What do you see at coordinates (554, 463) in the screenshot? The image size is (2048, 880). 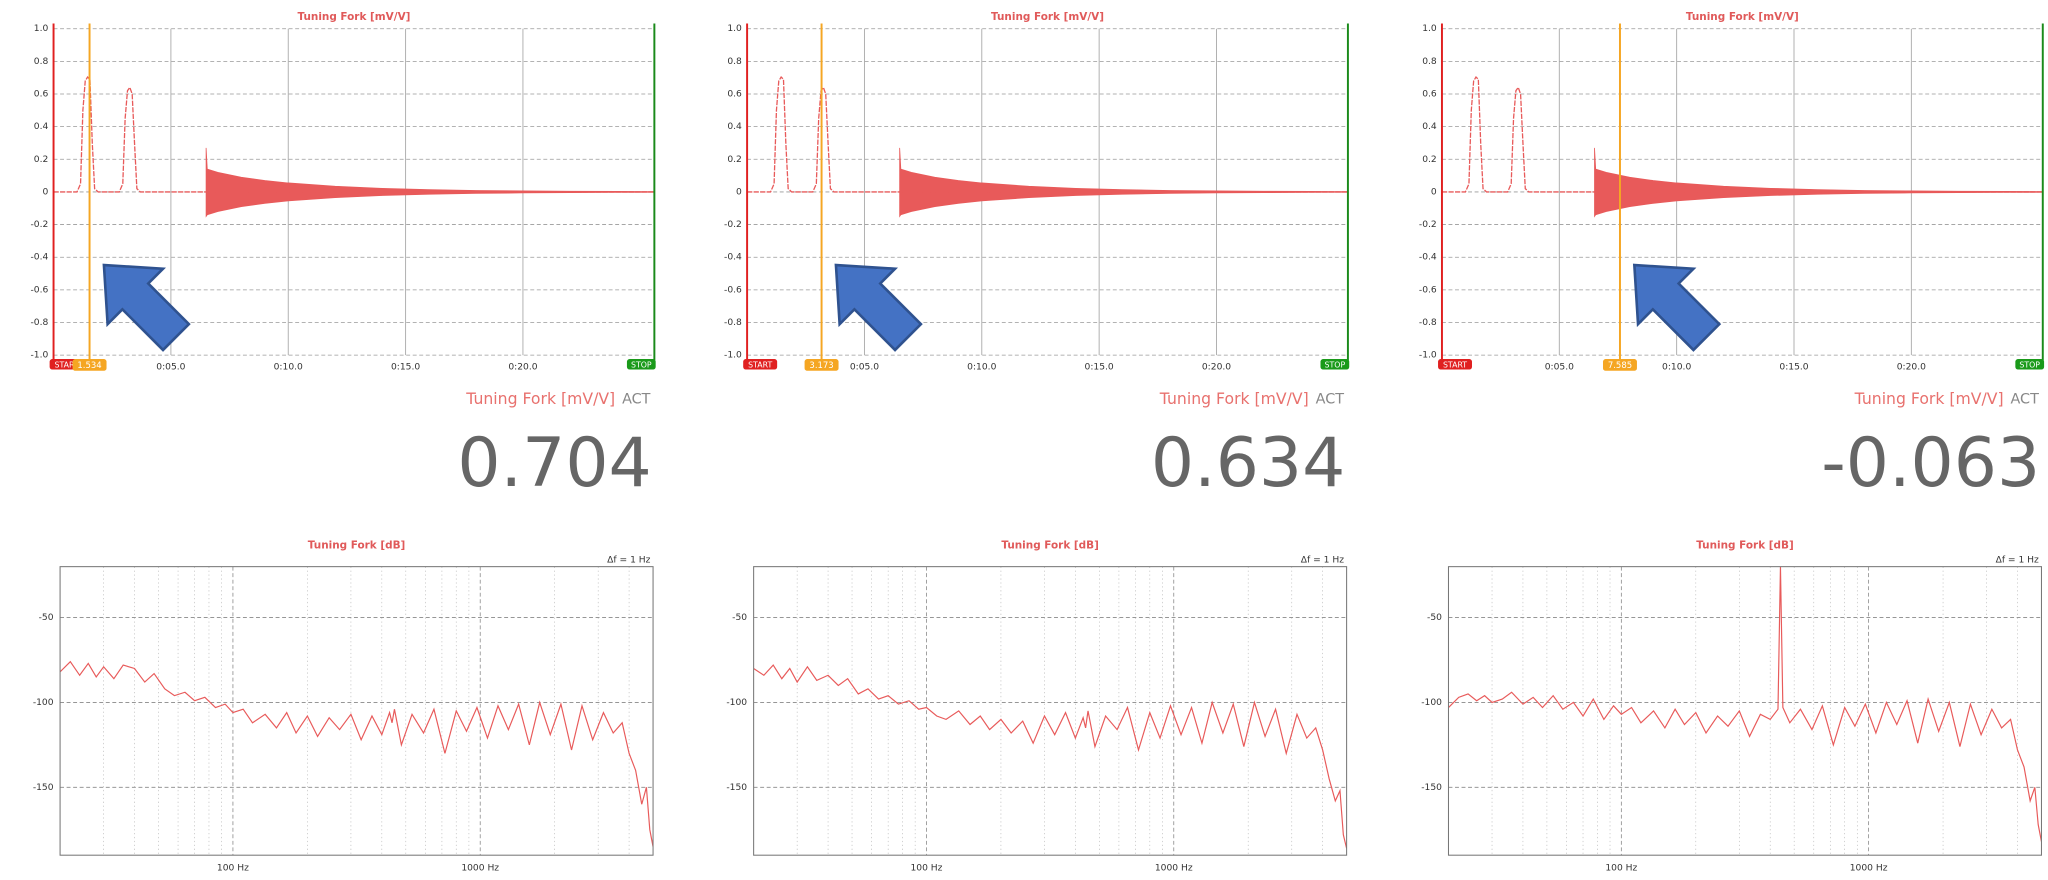 I see `readout-value: 0.704` at bounding box center [554, 463].